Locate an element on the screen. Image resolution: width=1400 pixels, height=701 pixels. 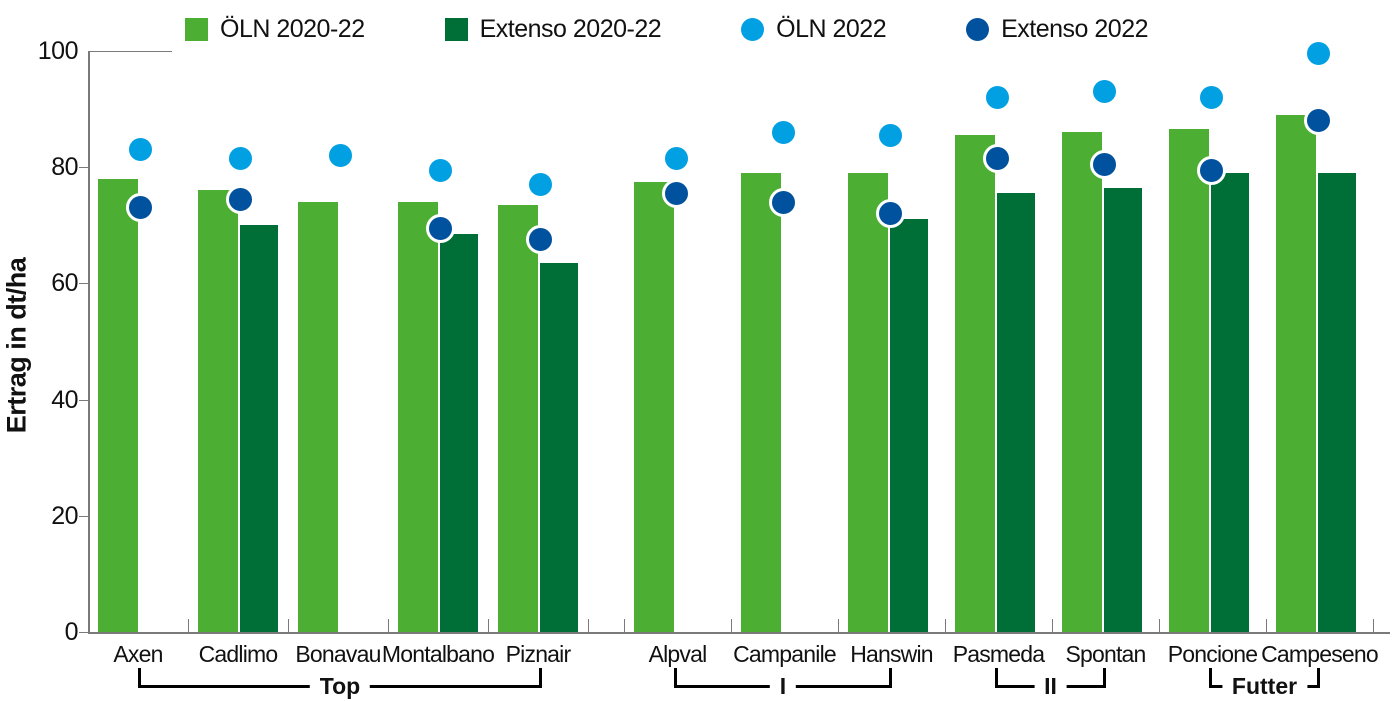
y-tick-label: 100 is located at coordinates (58, 51).